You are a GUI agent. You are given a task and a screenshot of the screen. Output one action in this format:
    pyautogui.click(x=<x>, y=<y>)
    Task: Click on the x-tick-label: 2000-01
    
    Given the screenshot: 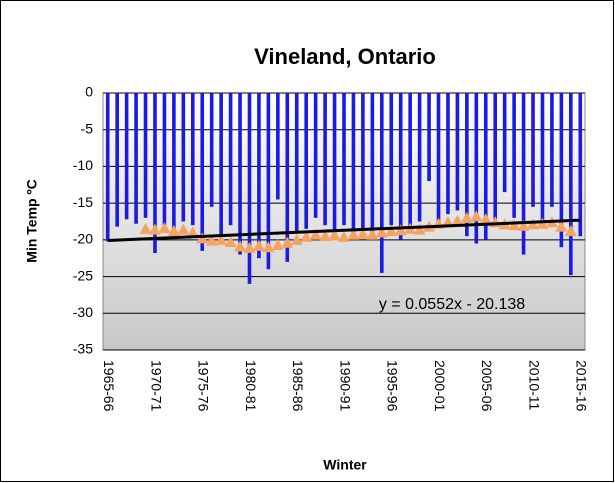 What is the action you would take?
    pyautogui.click(x=440, y=386)
    